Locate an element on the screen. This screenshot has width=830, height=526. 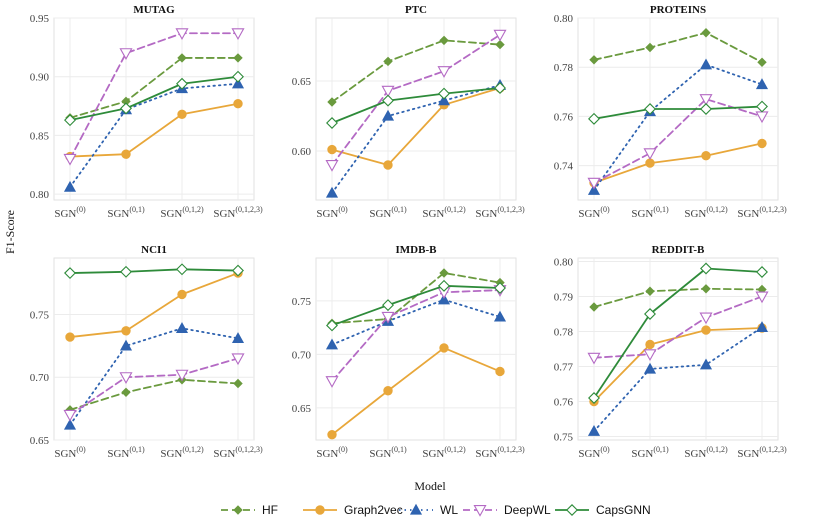
series-line-hf is located at coordinates (678, 47).